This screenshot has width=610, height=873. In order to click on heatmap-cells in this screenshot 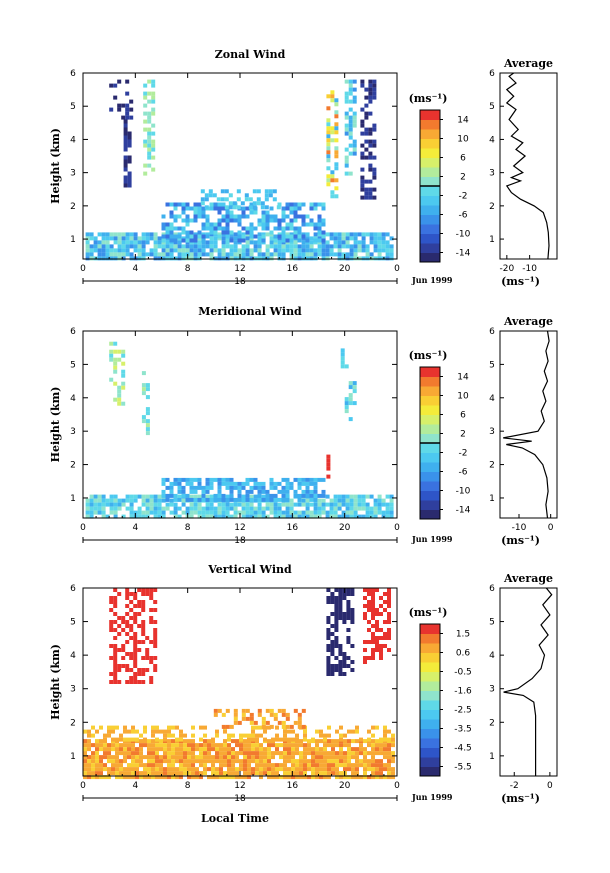, I will do `click(239, 684)`.